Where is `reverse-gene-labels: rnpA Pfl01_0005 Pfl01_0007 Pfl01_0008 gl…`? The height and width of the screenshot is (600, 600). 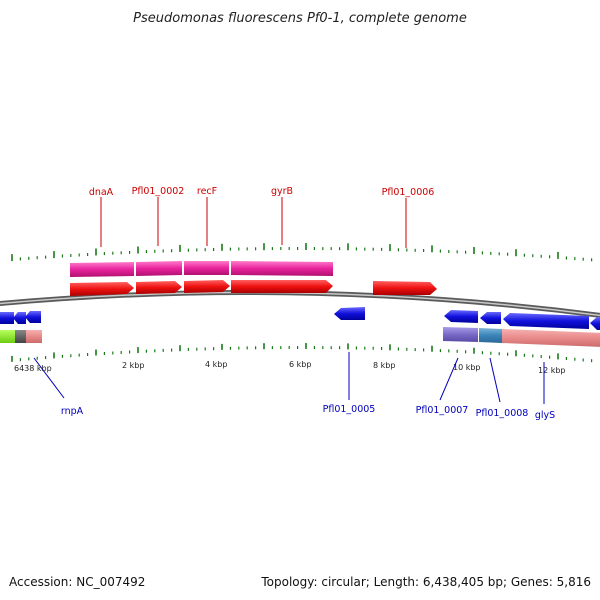 reverse-gene-labels: rnpA Pfl01_0005 Pfl01_0007 Pfl01_0008 gl… is located at coordinates (294, 386).